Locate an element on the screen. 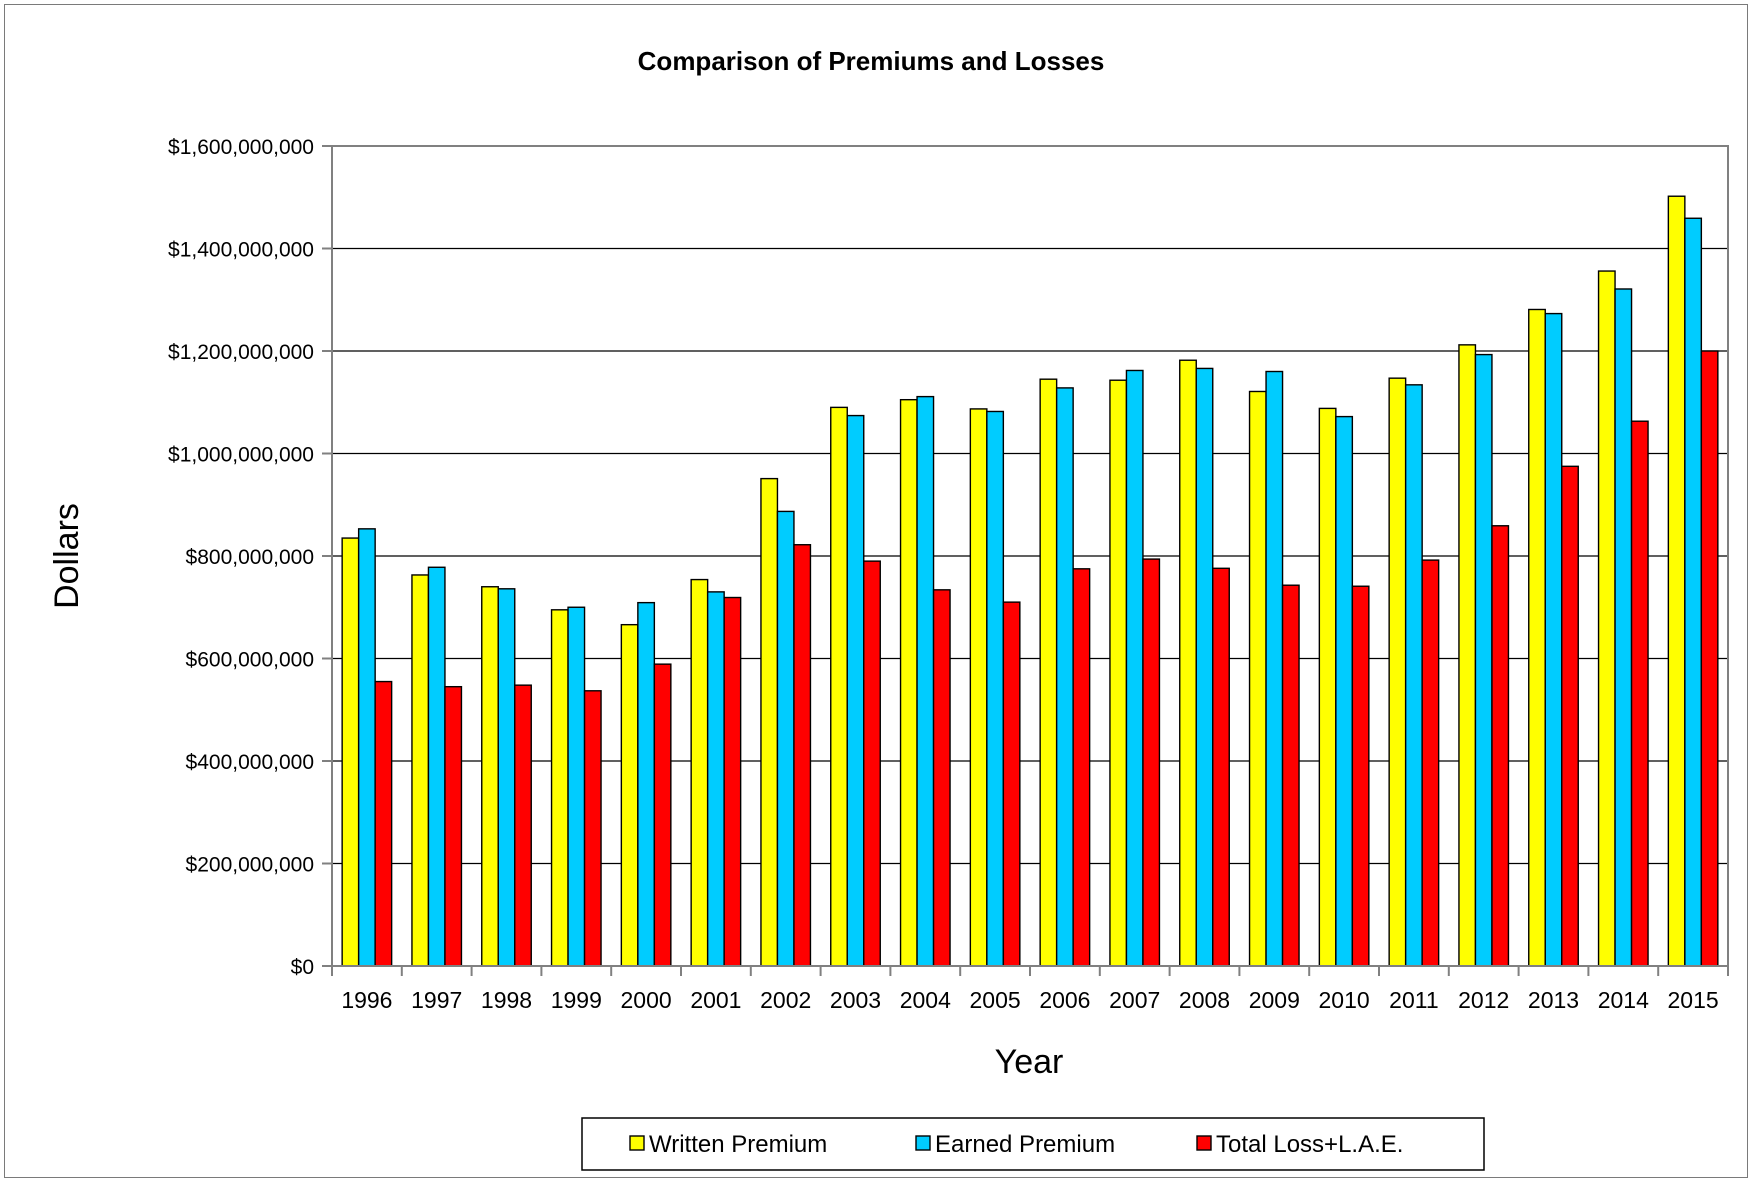  x-tick-label: 1996 is located at coordinates (366, 1000).